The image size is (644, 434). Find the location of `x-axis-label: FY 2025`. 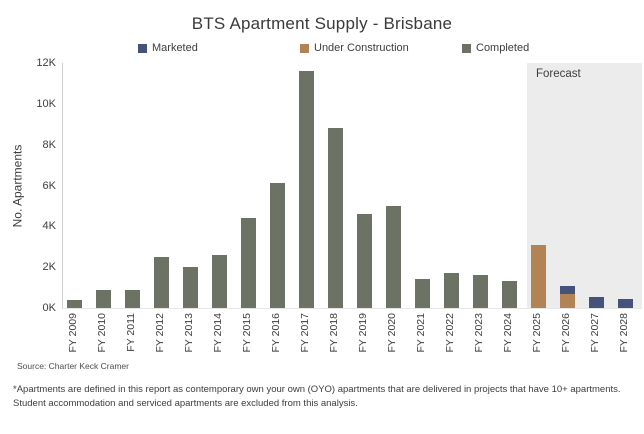

x-axis-label: FY 2025 is located at coordinates (537, 333).